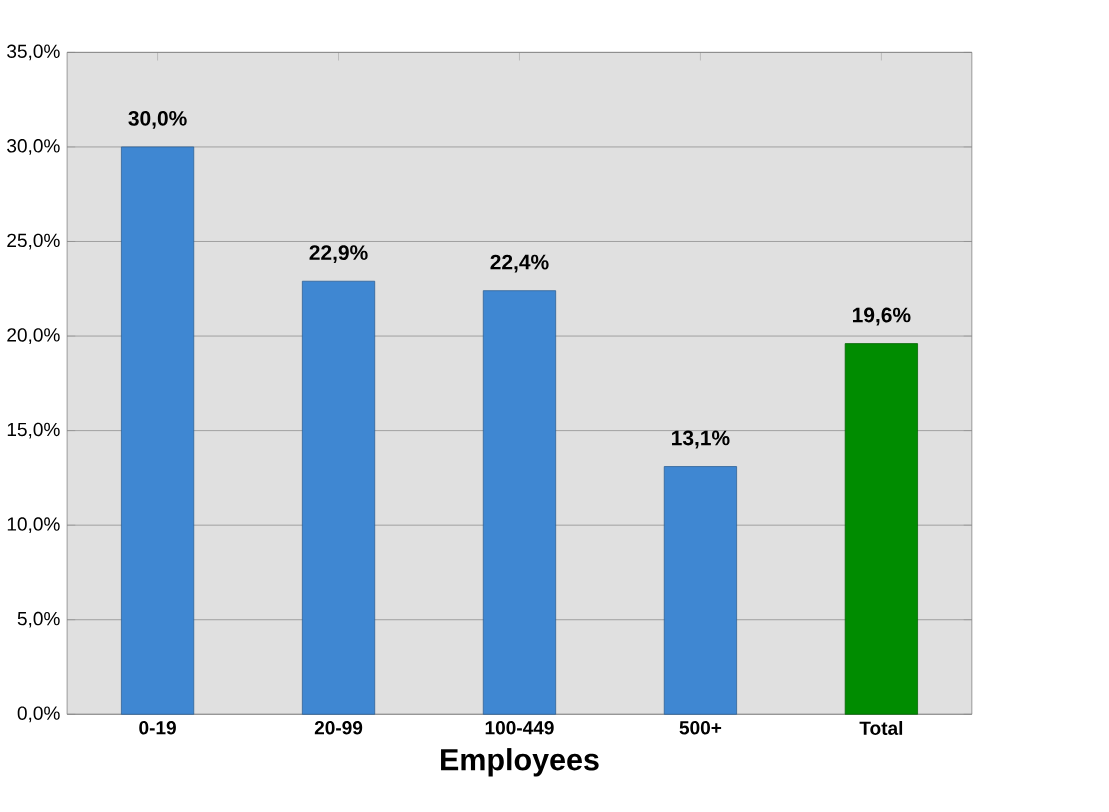 This screenshot has height=812, width=1109. Describe the element at coordinates (33, 146) in the screenshot. I see `y-tick-label: 30,0%` at that location.